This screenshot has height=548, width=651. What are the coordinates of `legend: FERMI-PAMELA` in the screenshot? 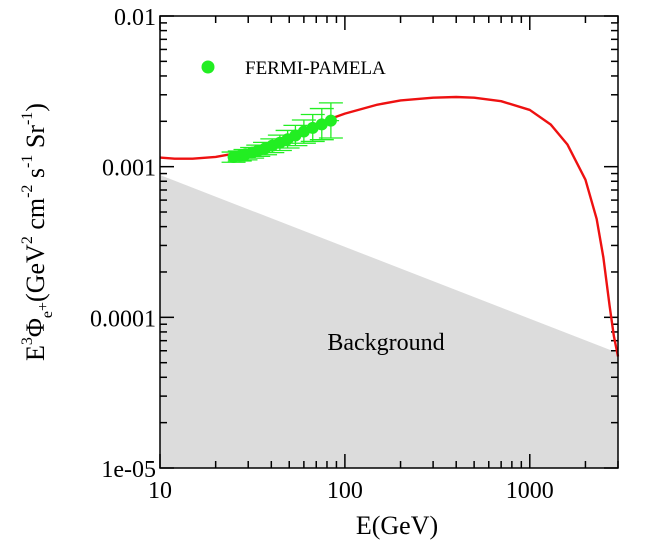 It's located at (293, 68).